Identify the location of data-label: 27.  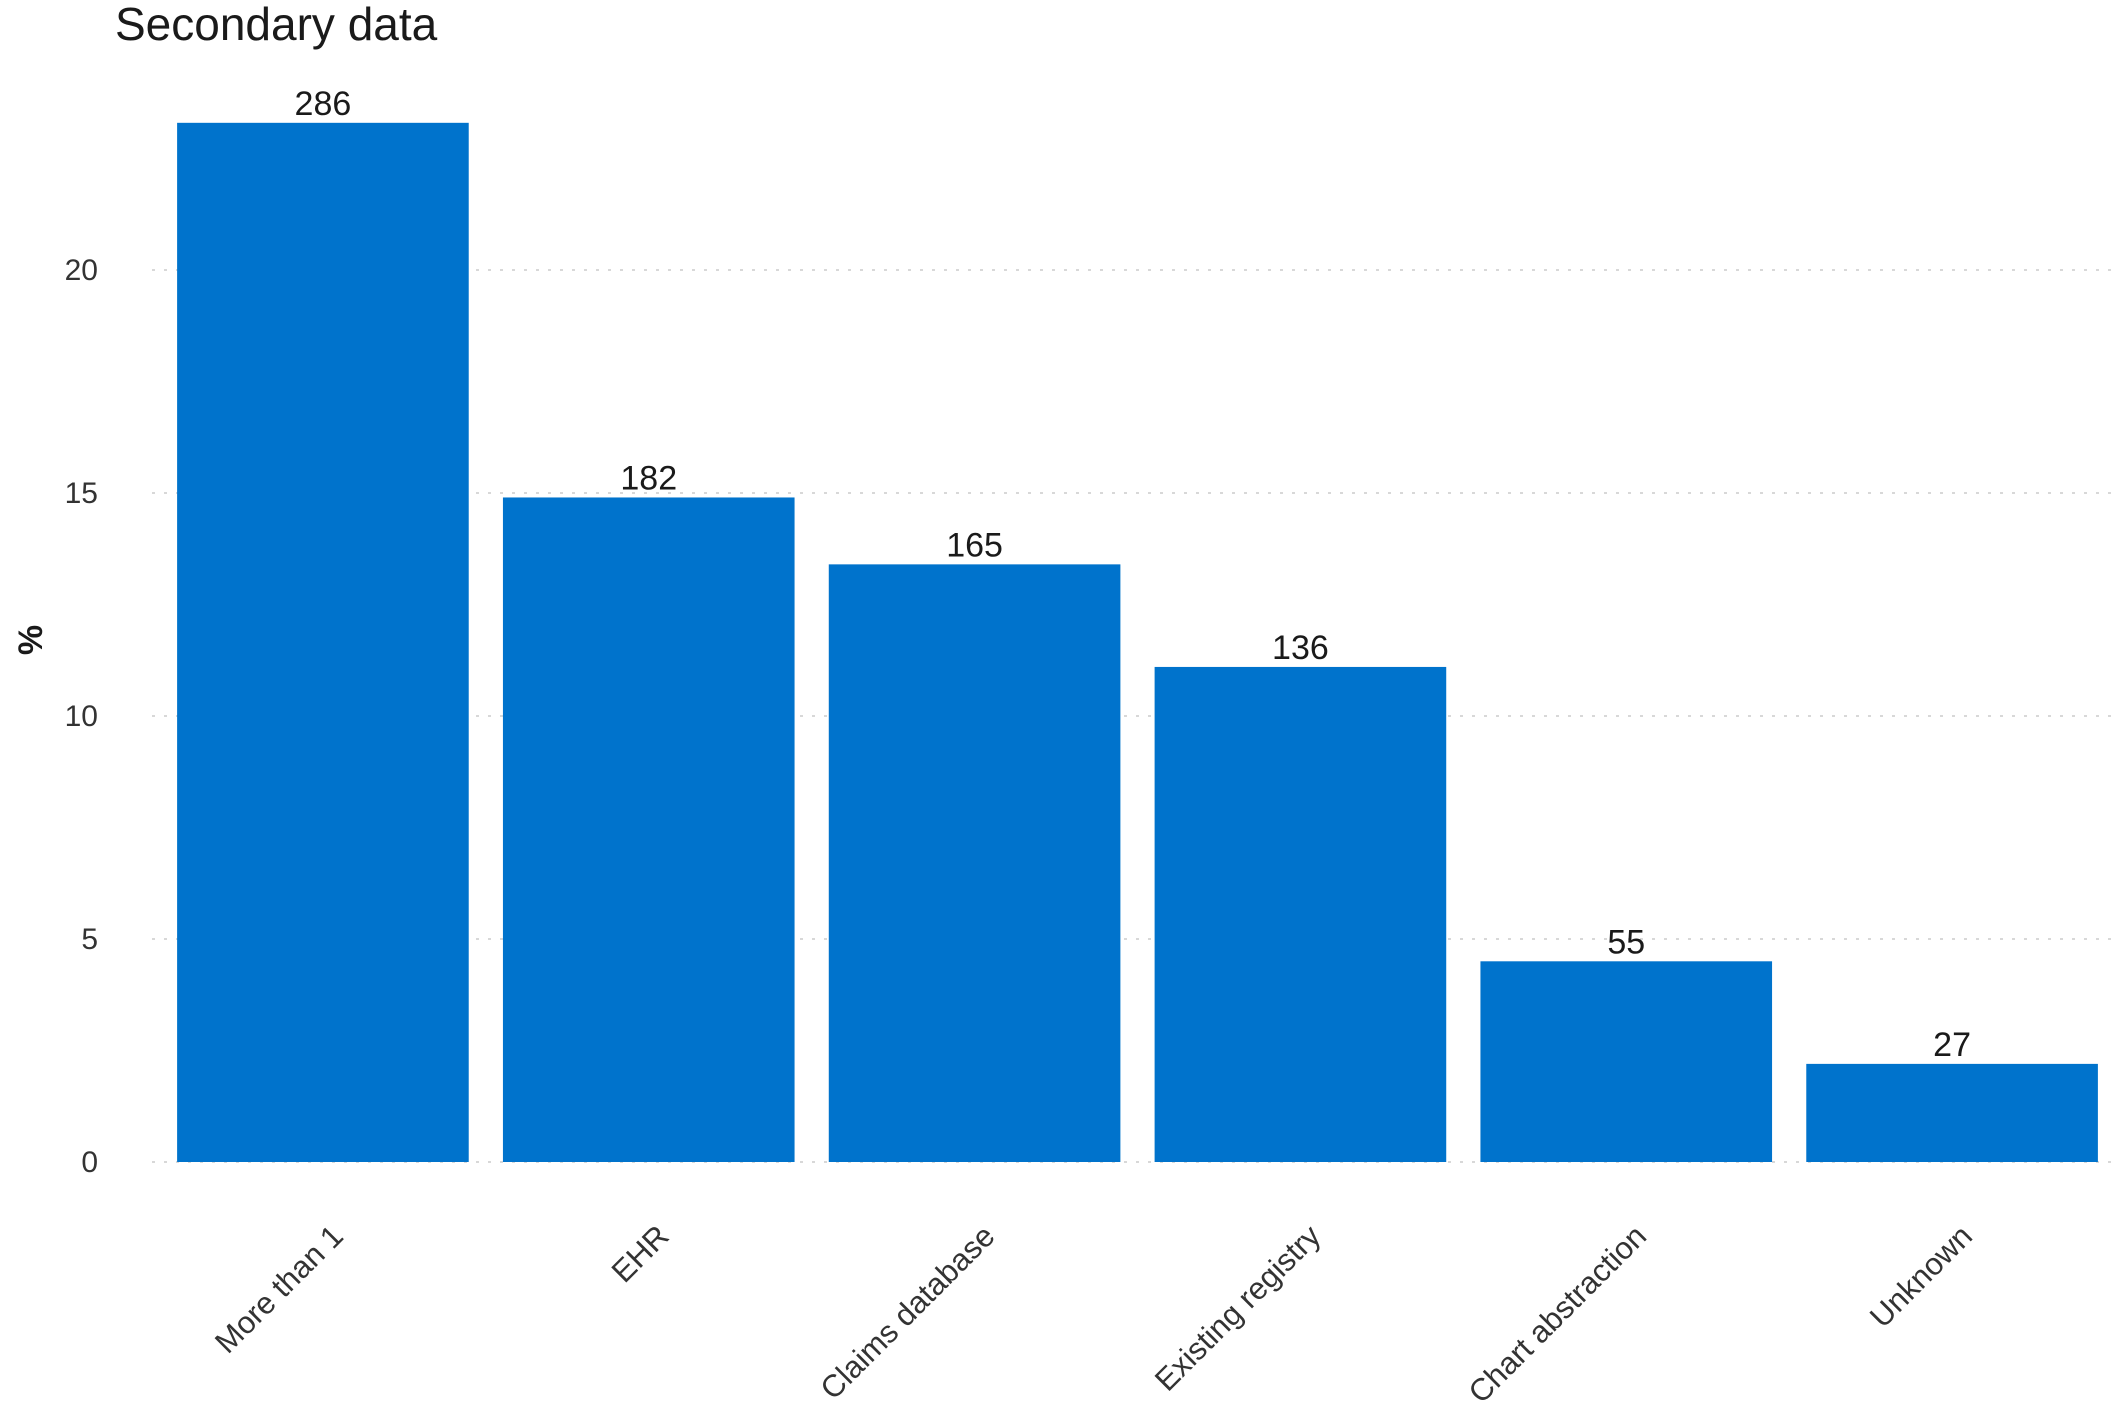
(1952, 1045).